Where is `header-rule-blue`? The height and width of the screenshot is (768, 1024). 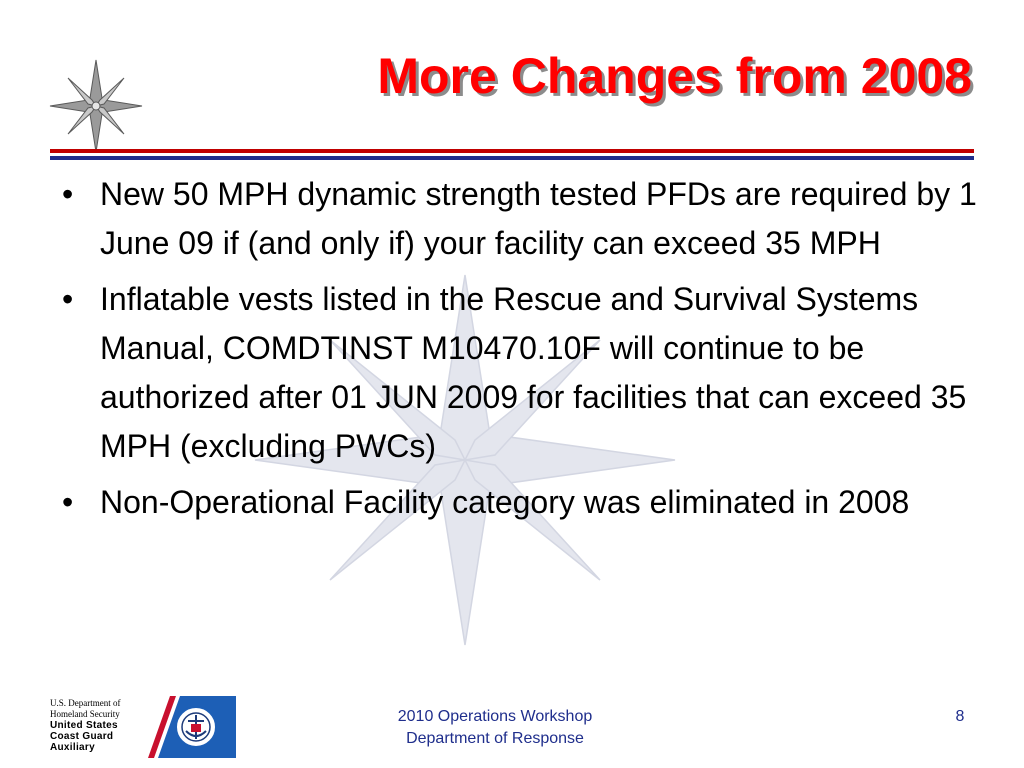
header-rule-blue is located at coordinates (512, 158).